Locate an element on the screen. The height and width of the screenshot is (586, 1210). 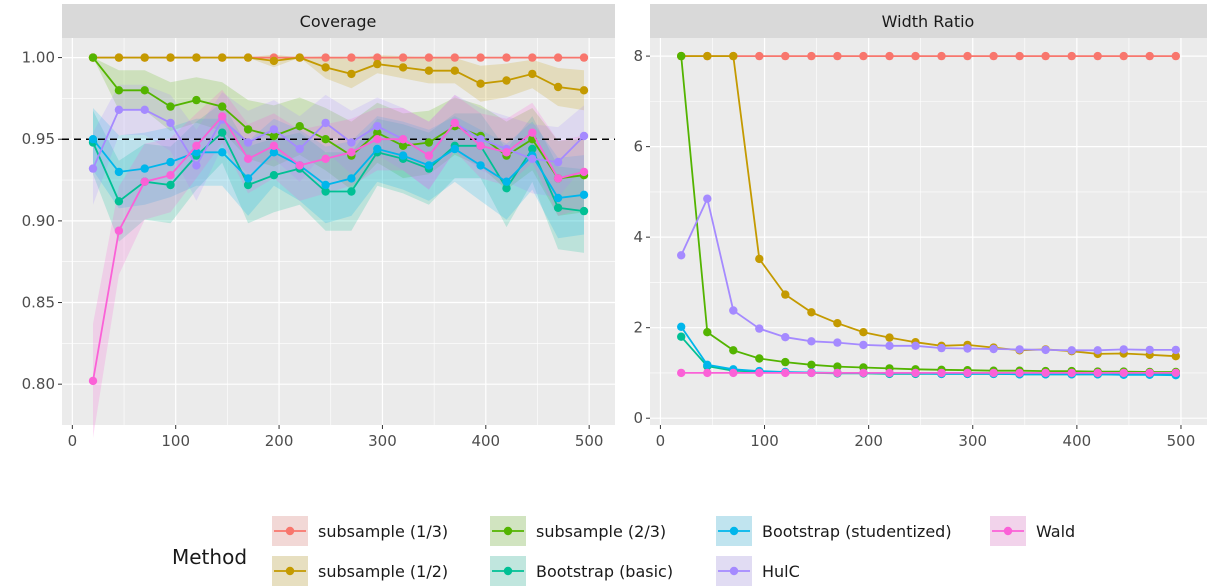
width-ratio-x-tick-label: 300 is located at coordinates (972, 441).